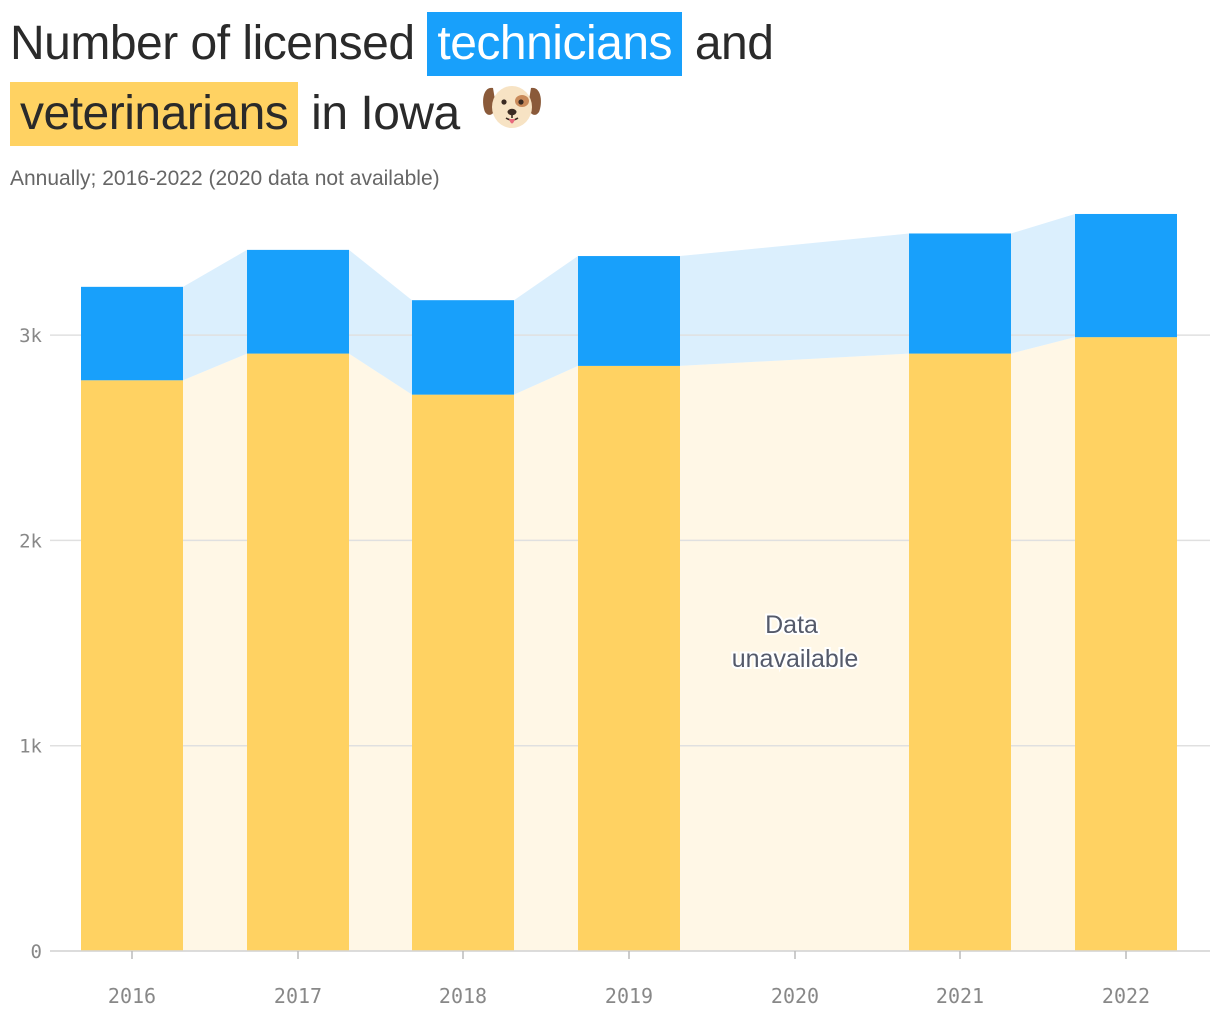  Describe the element at coordinates (30, 747) in the screenshot. I see `y-tick-label: 1k` at that location.